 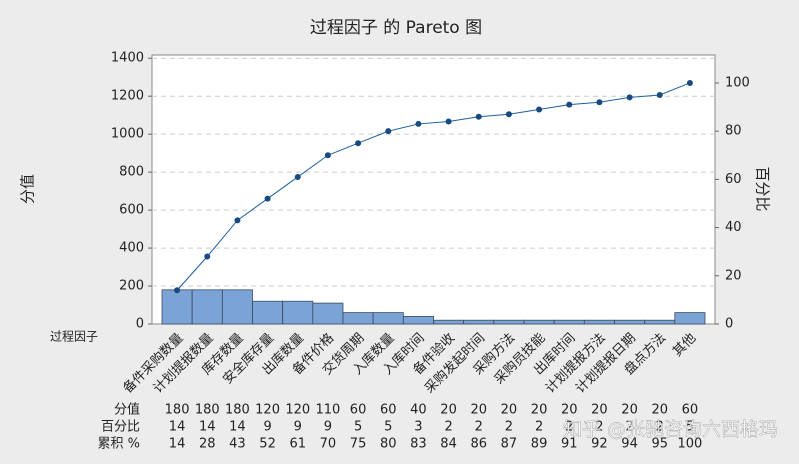 What do you see at coordinates (733, 275) in the screenshot?
I see `y2-tick-label: 20` at bounding box center [733, 275].